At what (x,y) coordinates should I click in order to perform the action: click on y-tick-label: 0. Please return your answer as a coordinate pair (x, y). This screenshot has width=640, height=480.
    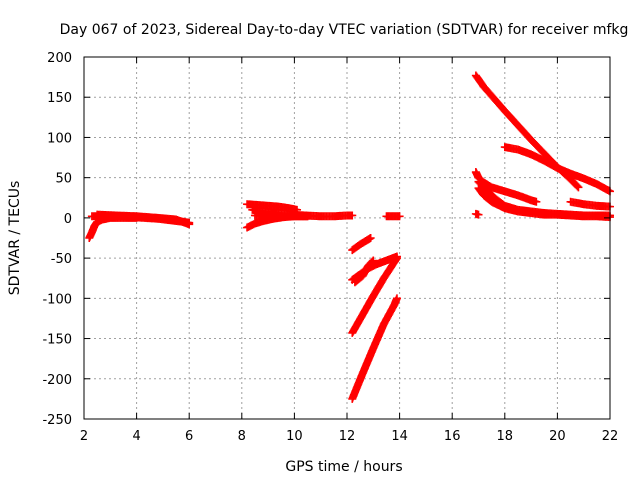
    Looking at the image, I should click on (68, 219).